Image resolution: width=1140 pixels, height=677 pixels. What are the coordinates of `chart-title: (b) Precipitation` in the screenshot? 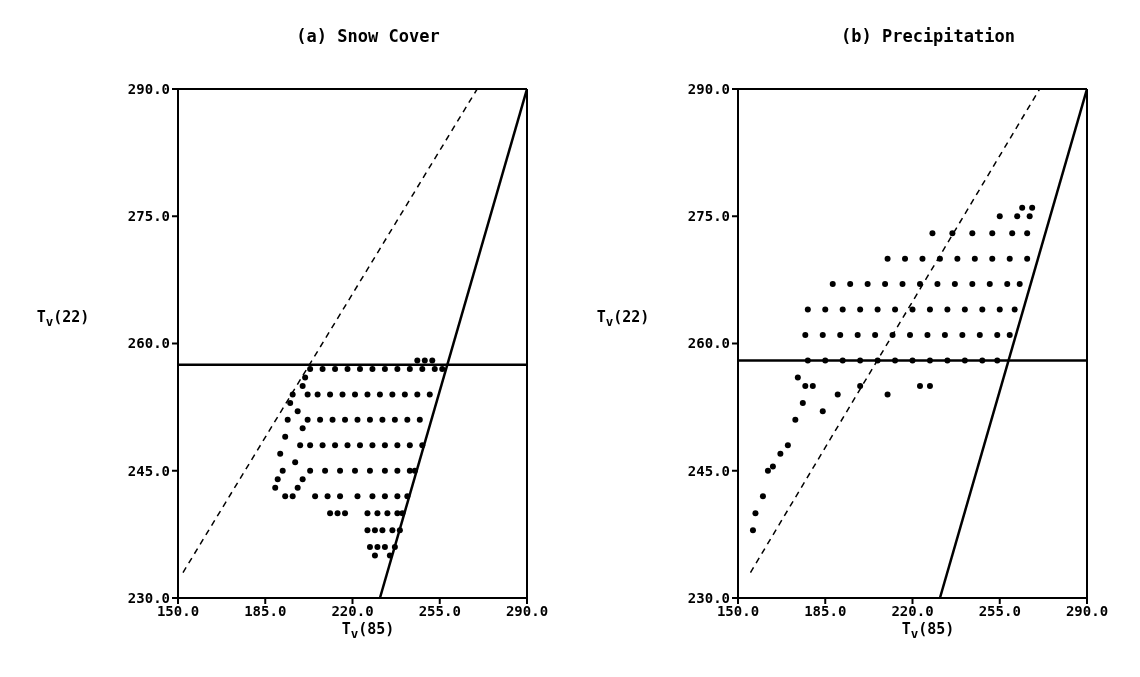 It's located at (928, 36).